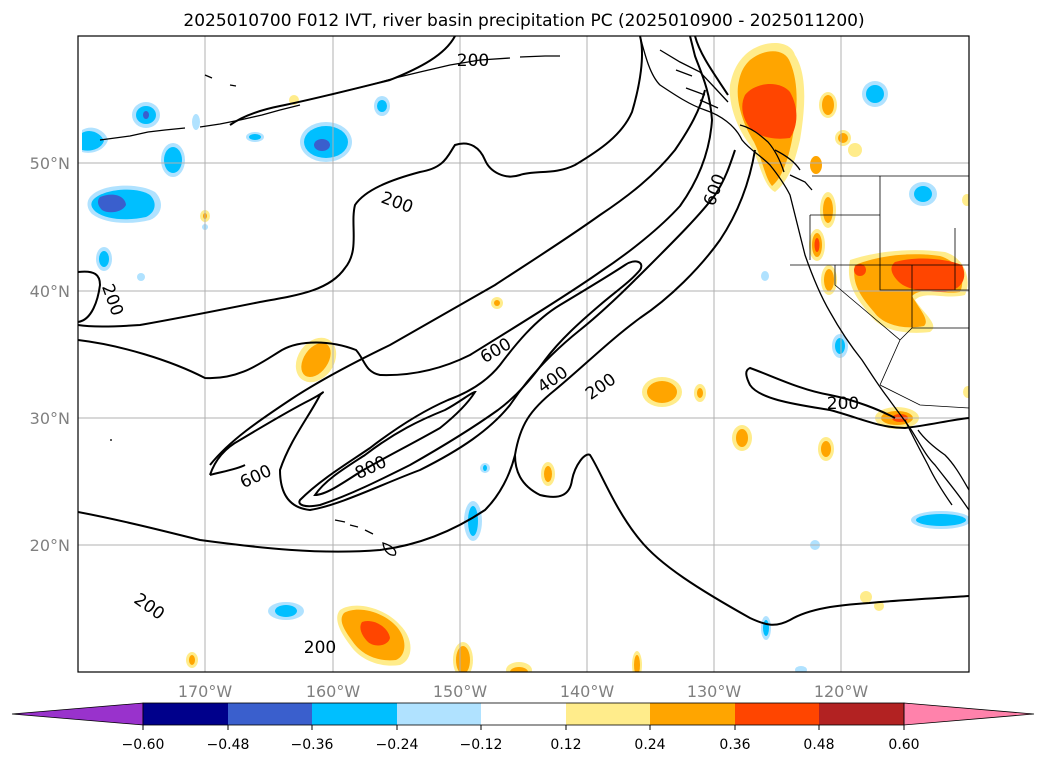 The image size is (1047, 765). What do you see at coordinates (143, 745) in the screenshot?
I see `colorbar-tick-label: −0.60` at bounding box center [143, 745].